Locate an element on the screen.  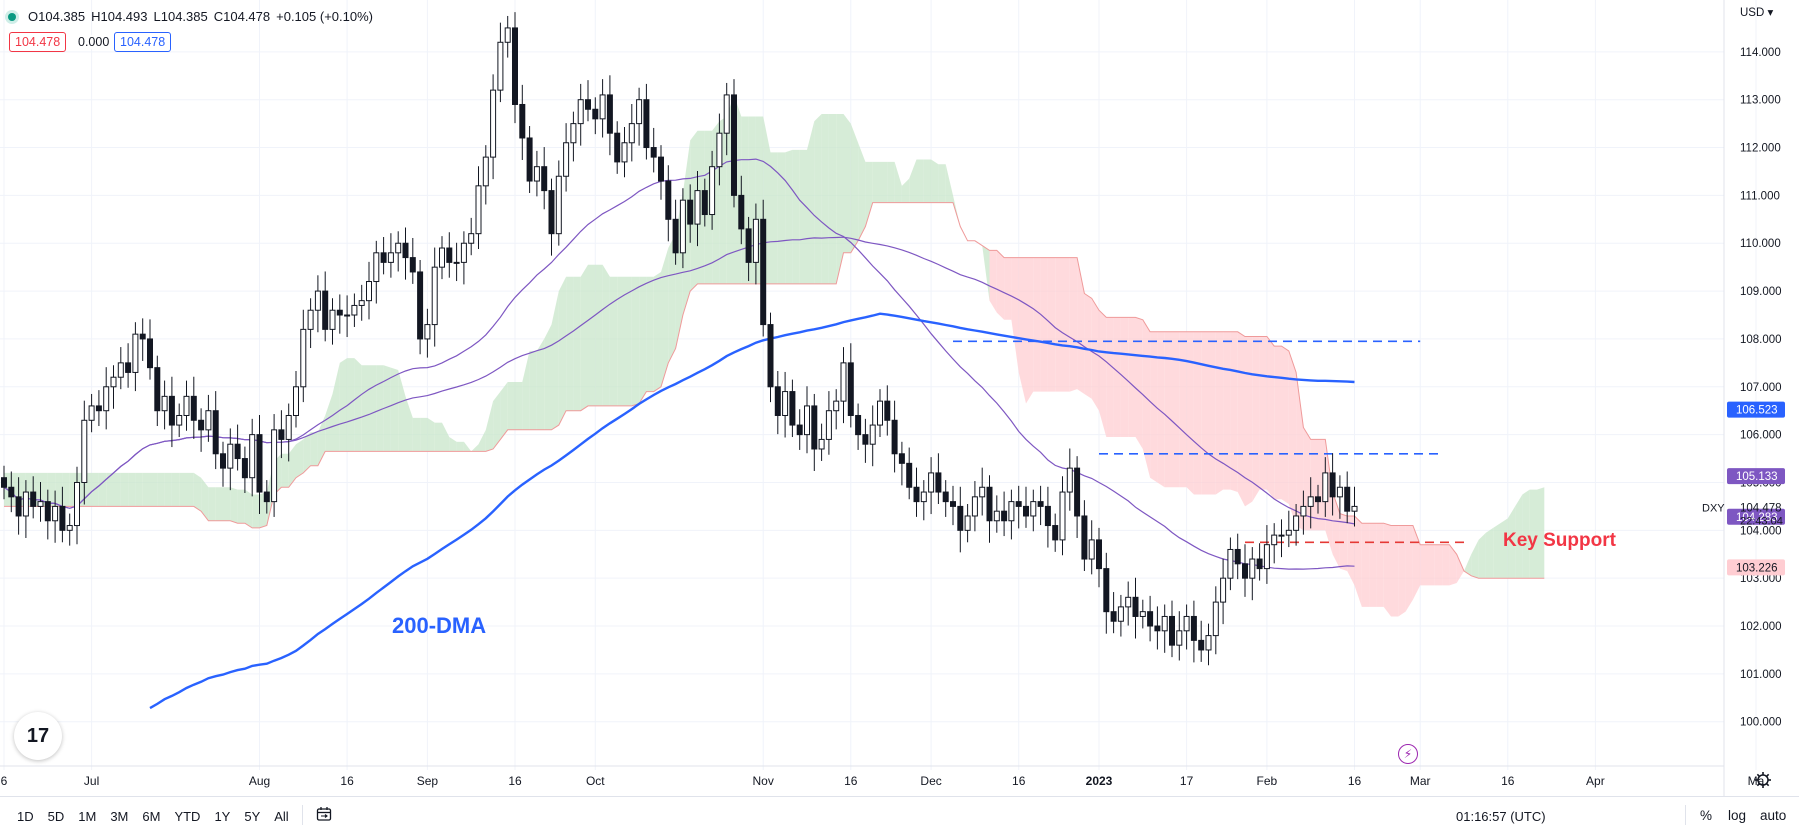
range-all: All is located at coordinates (281, 816).